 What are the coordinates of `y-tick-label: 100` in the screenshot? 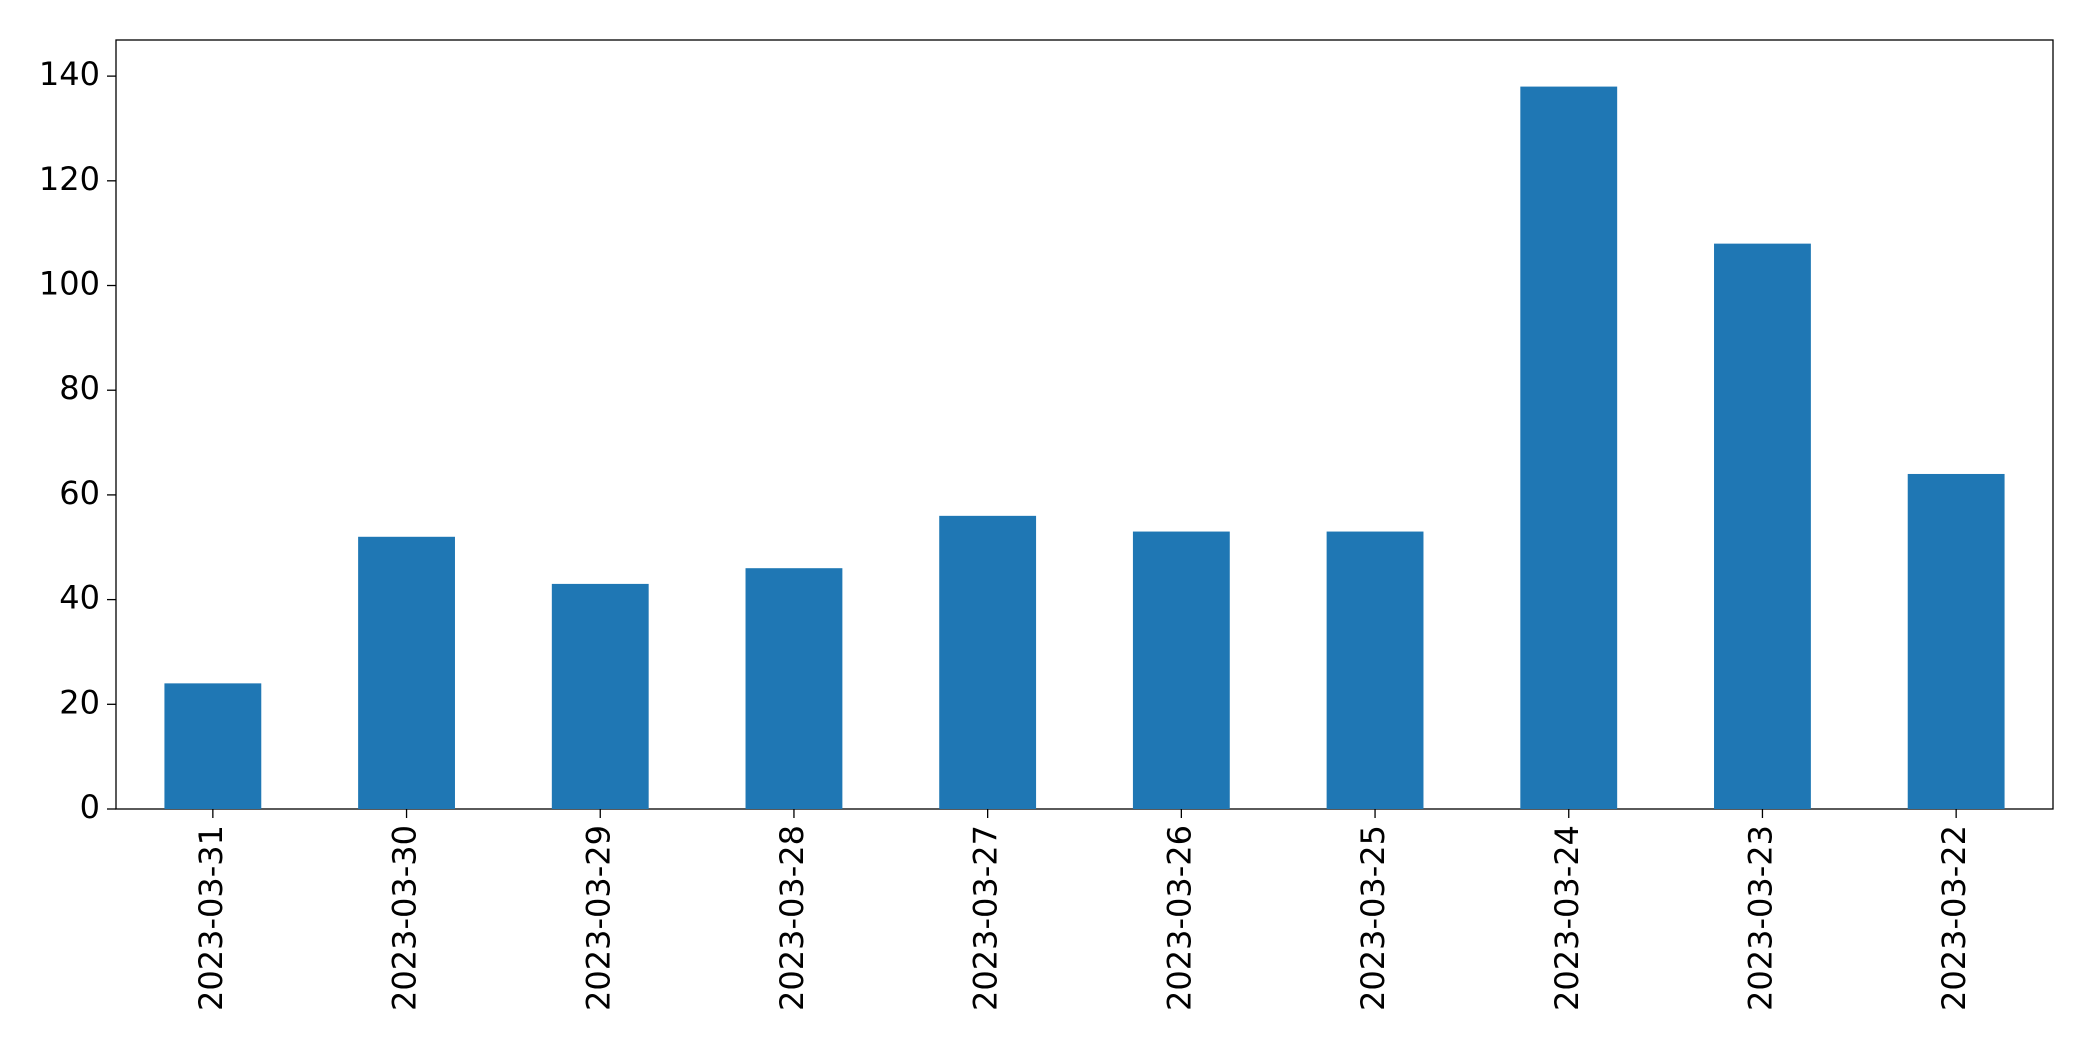 It's located at (69, 284).